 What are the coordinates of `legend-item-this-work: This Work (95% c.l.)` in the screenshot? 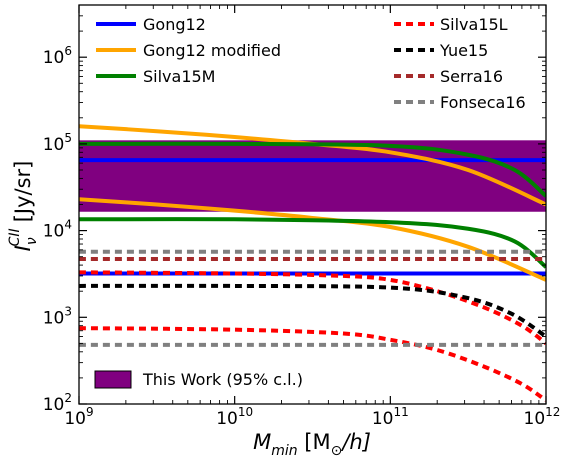 It's located at (198, 379).